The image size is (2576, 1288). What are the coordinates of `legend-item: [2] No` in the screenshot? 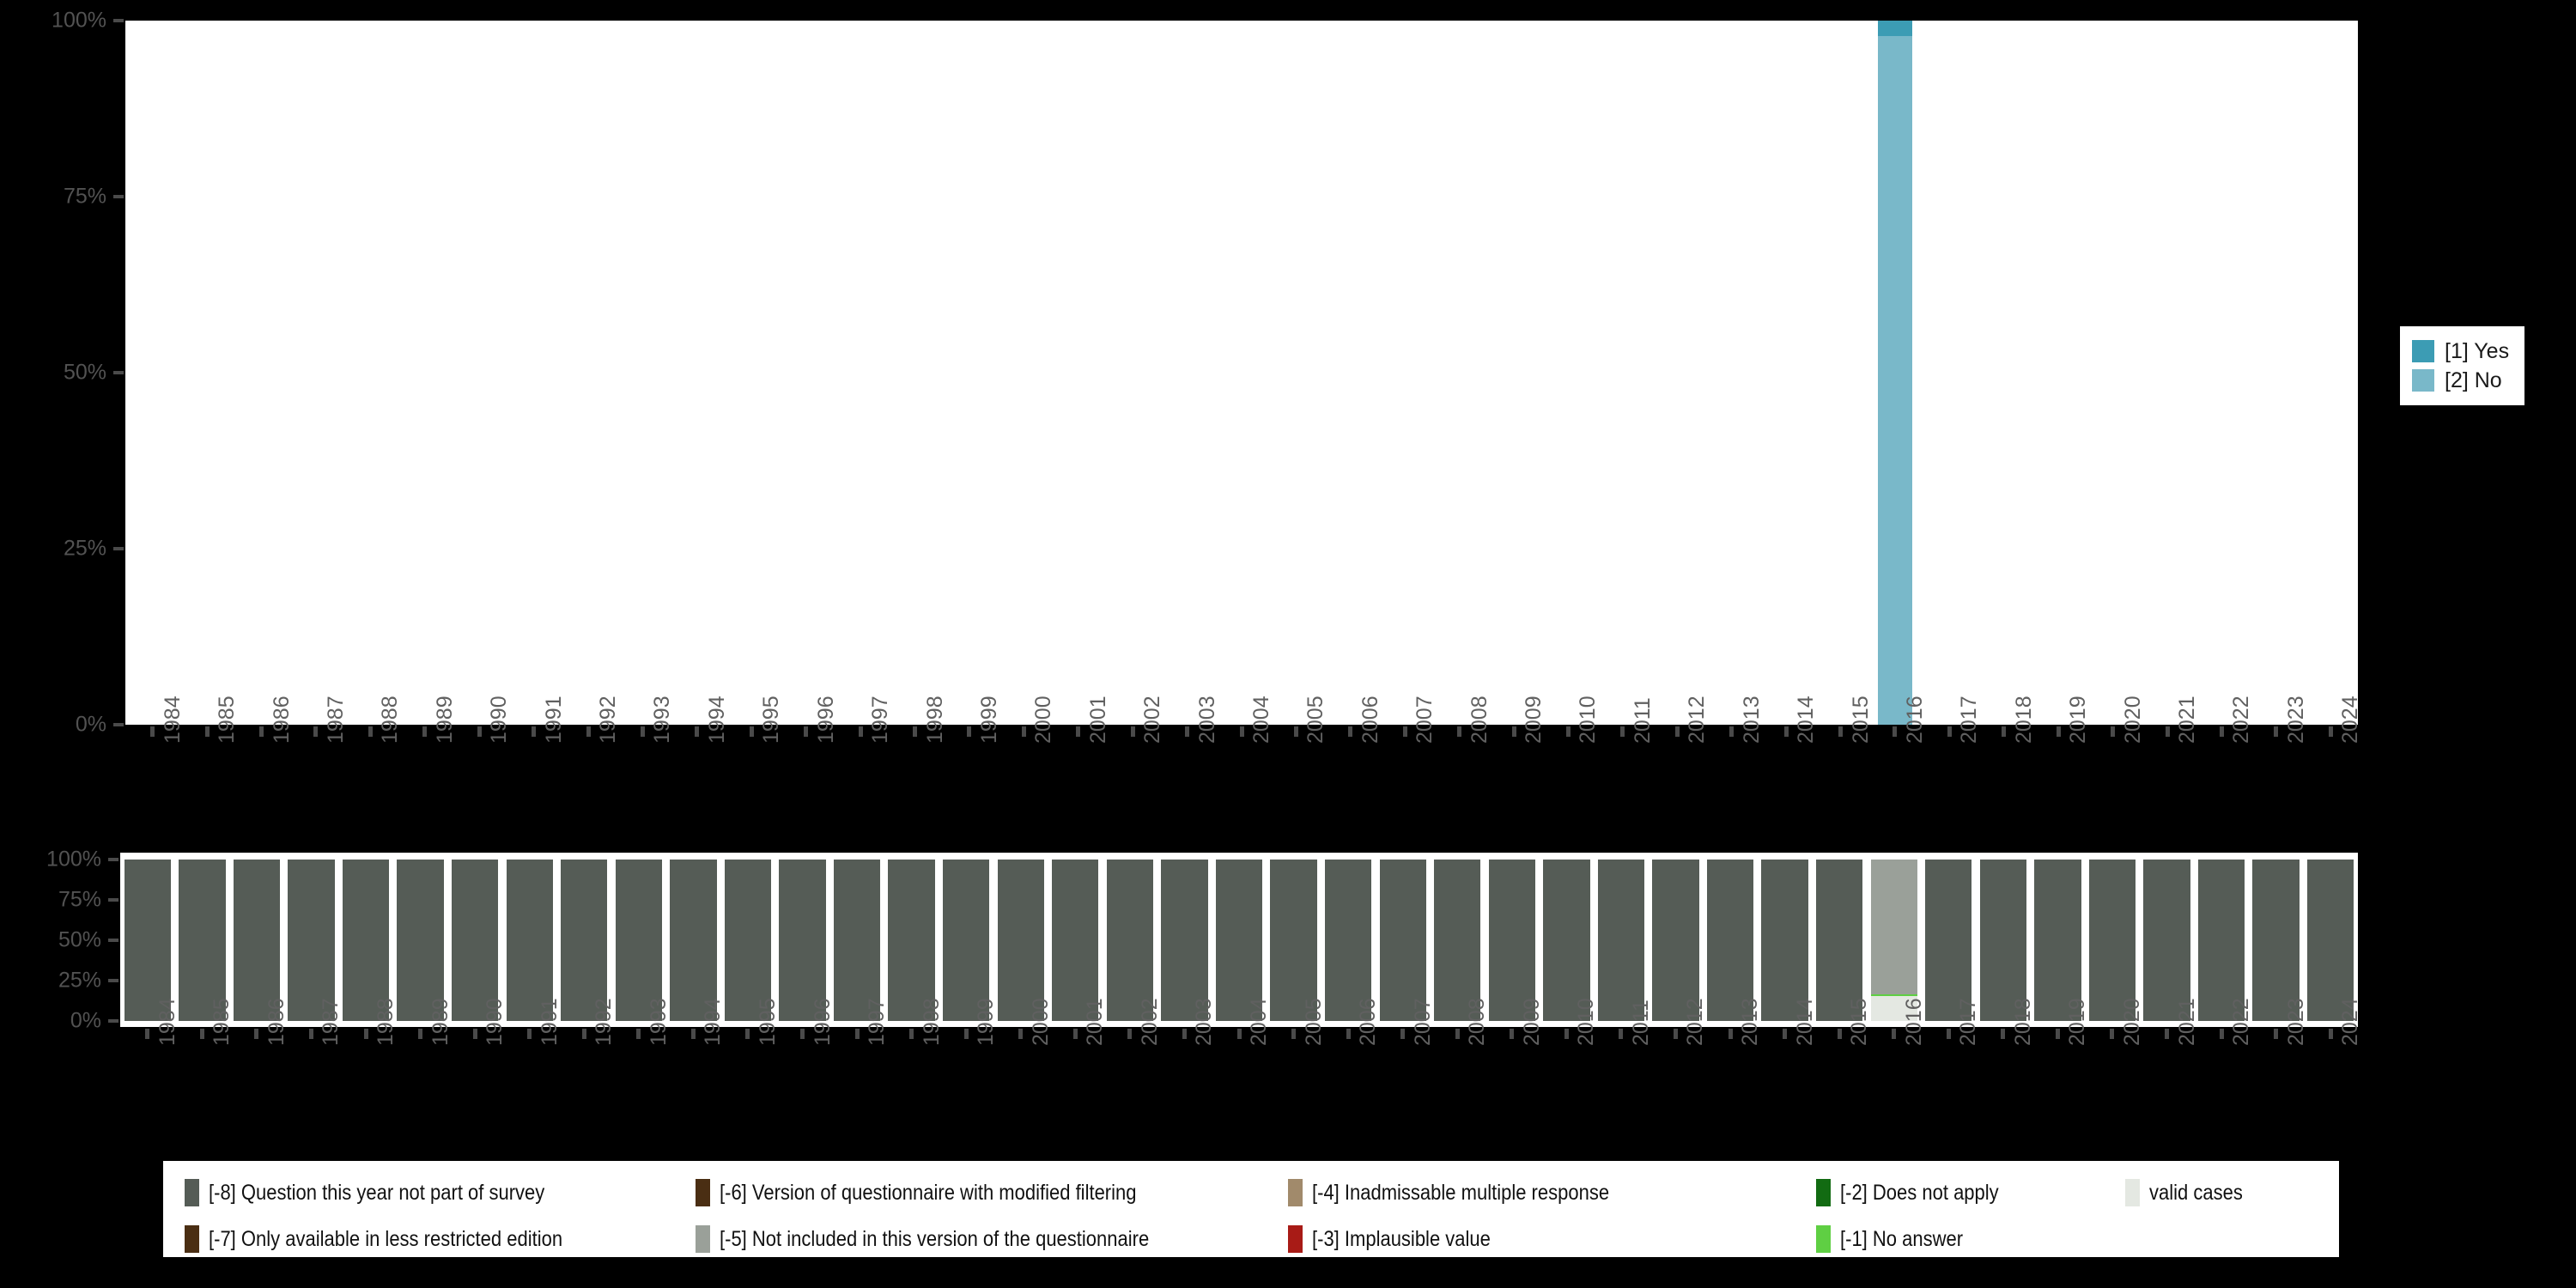 It's located at (2460, 380).